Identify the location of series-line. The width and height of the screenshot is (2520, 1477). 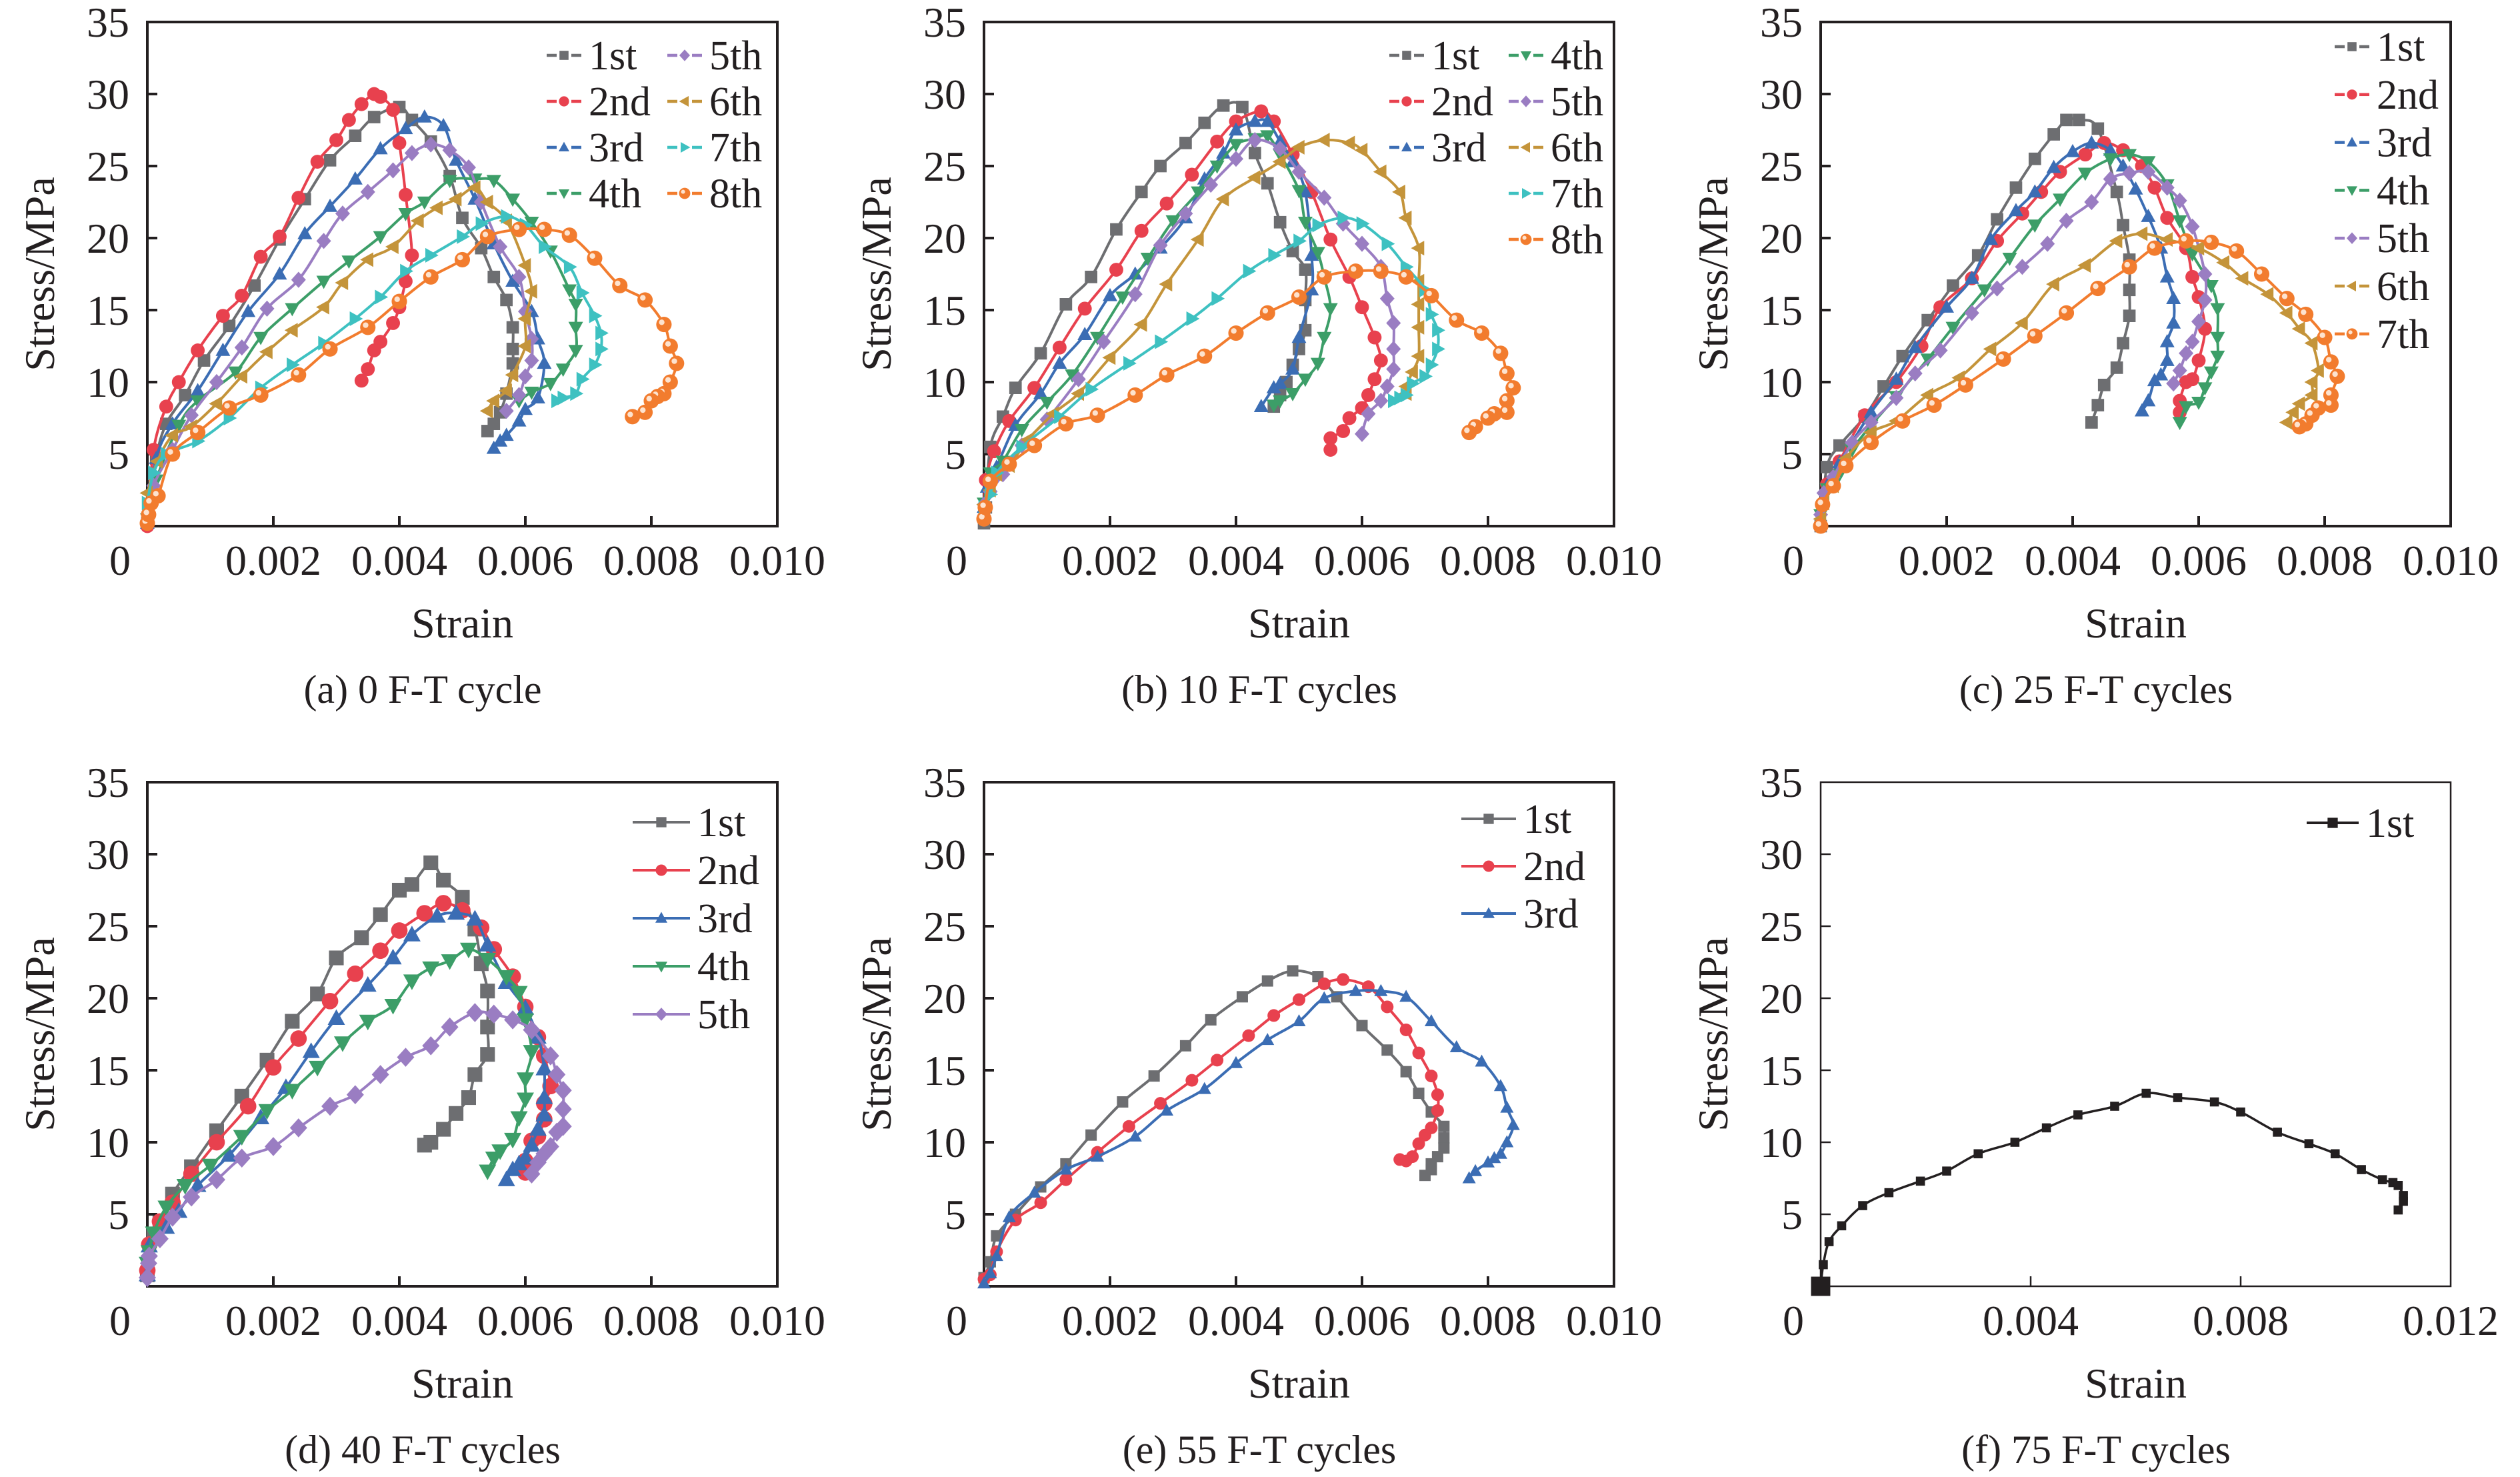
(1975, 322).